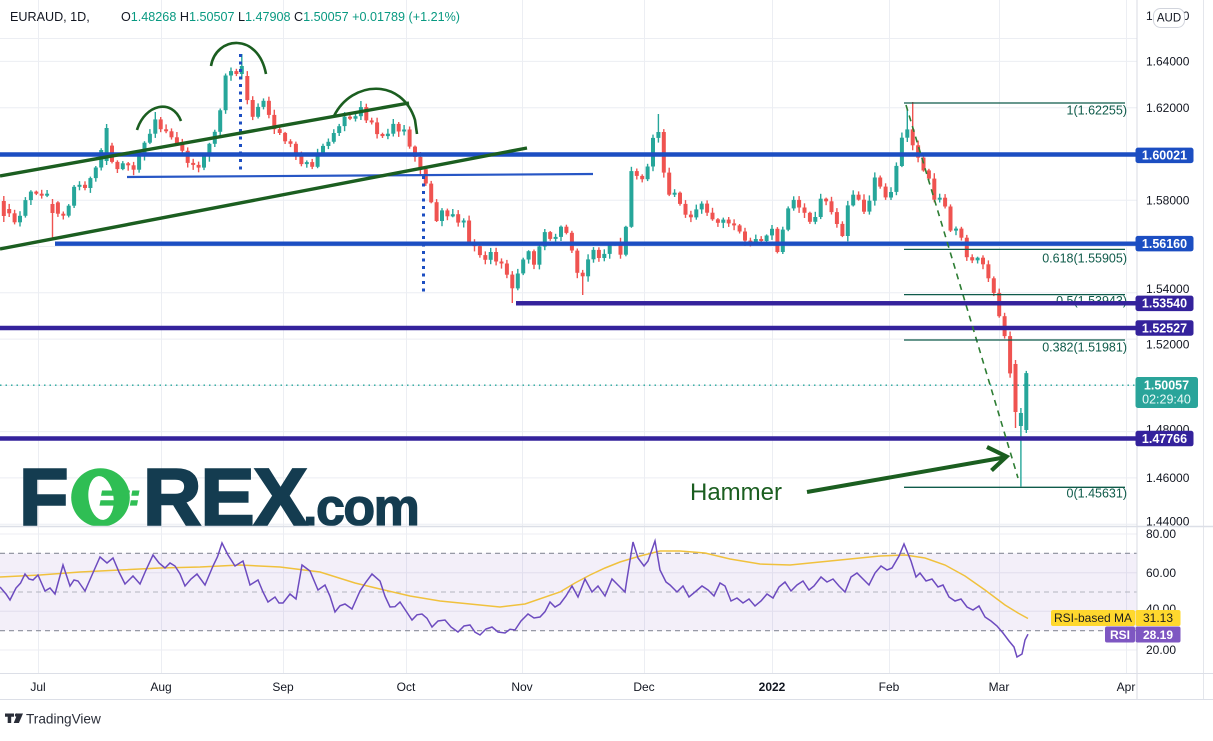 The width and height of the screenshot is (1213, 741). I want to click on svg-text: 0.382(1.51981), so click(1084, 348).